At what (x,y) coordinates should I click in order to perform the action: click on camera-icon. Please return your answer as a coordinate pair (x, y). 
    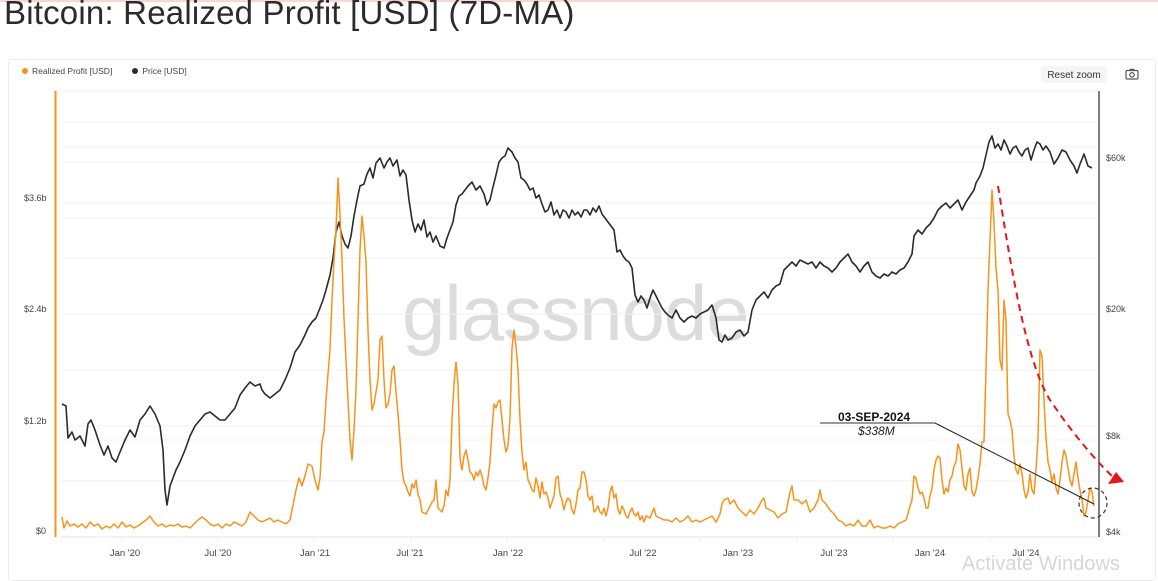
    Looking at the image, I should click on (1132, 74).